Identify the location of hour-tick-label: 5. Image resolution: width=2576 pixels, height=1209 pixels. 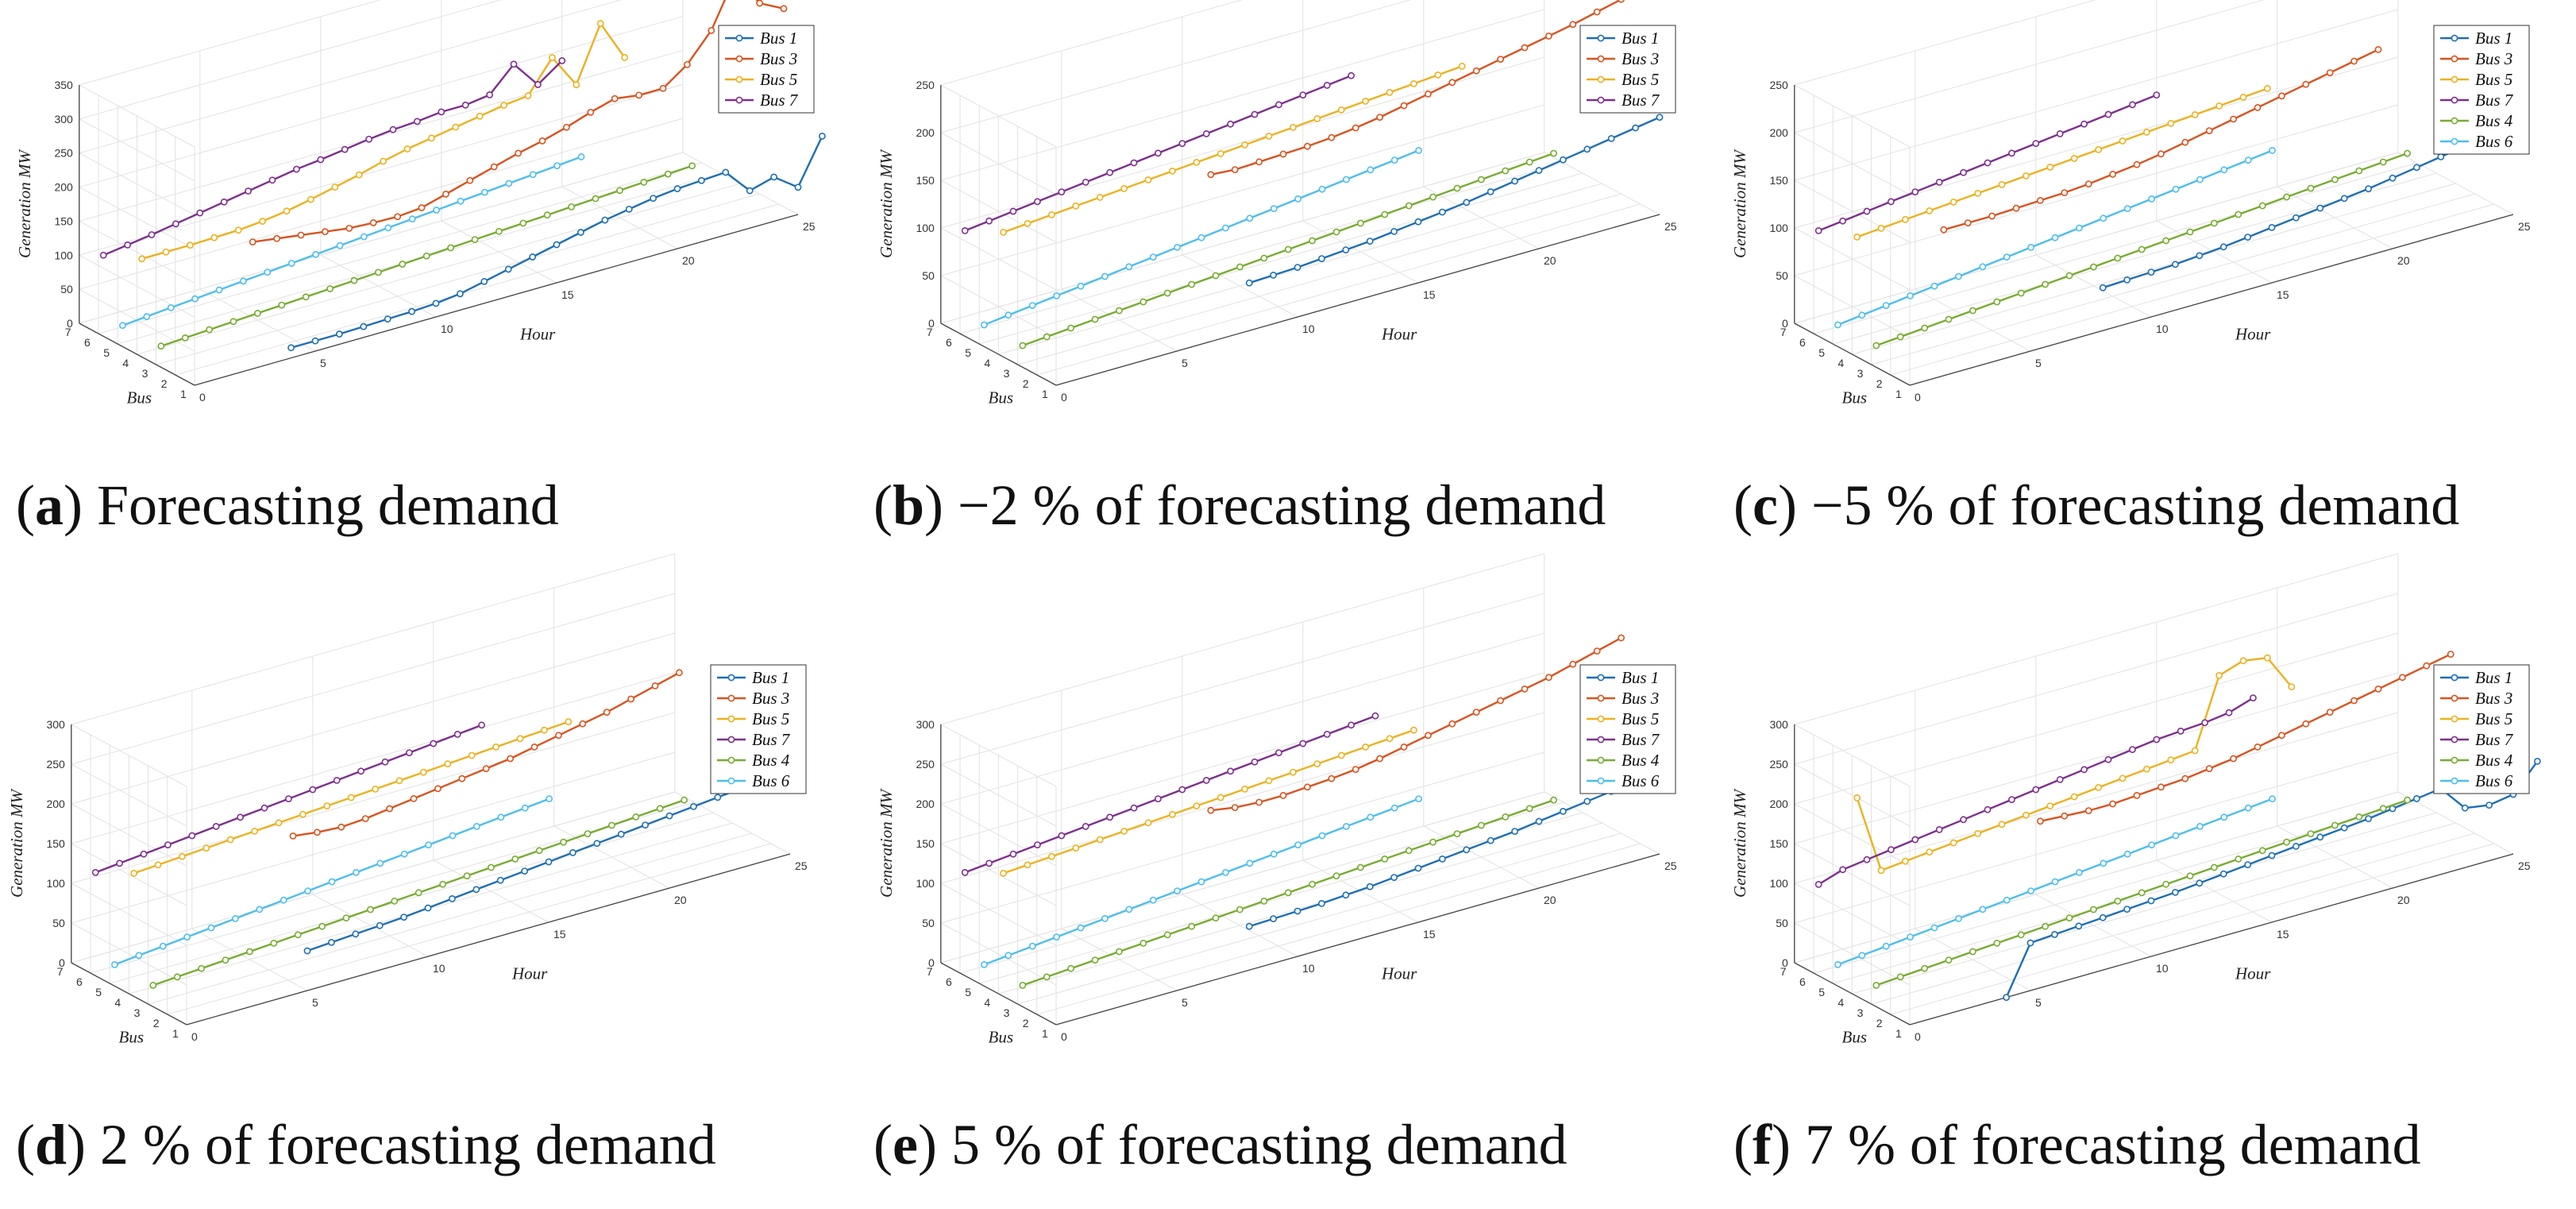
(323, 363).